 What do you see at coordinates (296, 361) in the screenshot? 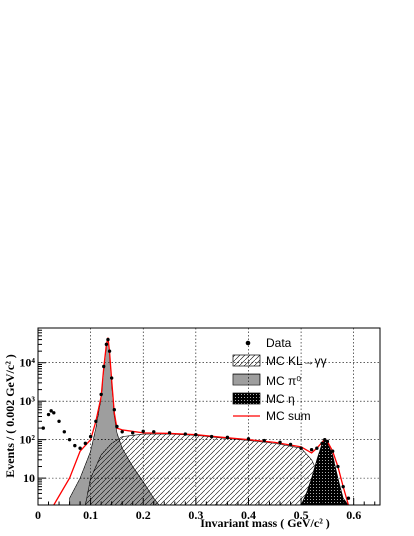
I see `legend-label-kl: MC KL→γγ` at bounding box center [296, 361].